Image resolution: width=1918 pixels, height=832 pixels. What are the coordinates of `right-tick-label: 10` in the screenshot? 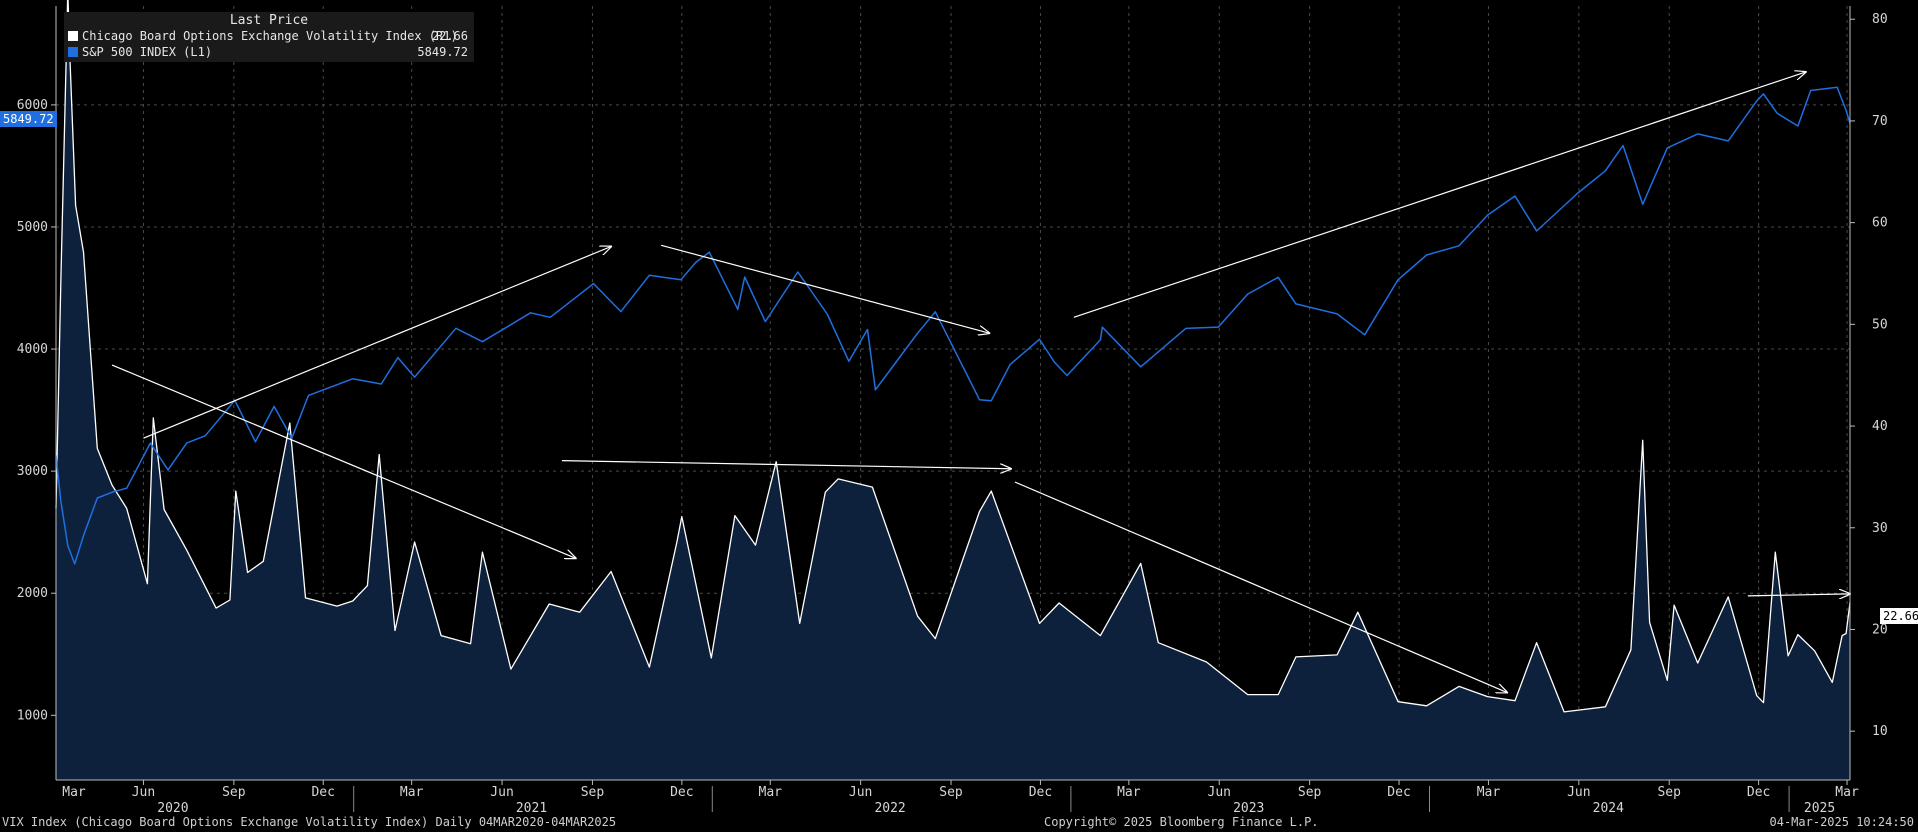 It's located at (1880, 731).